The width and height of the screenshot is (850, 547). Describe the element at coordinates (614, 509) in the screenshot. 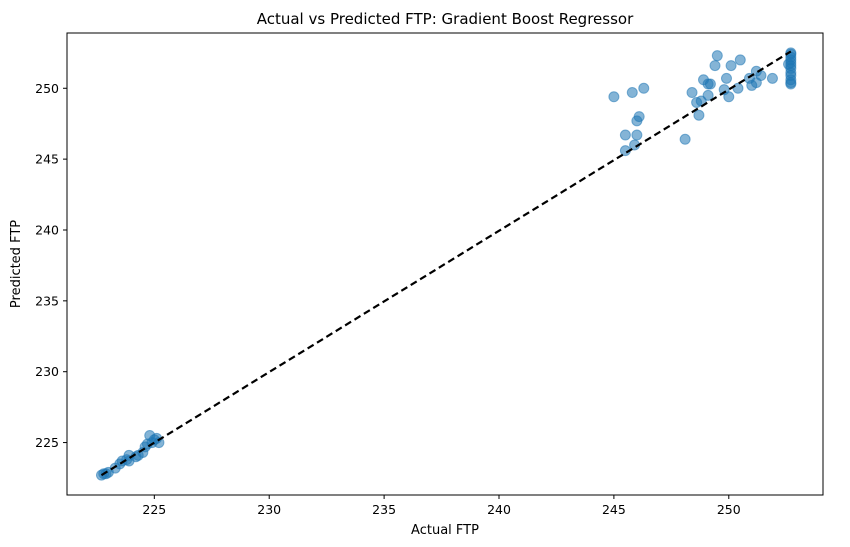

I see `x-tick-label: 245` at that location.